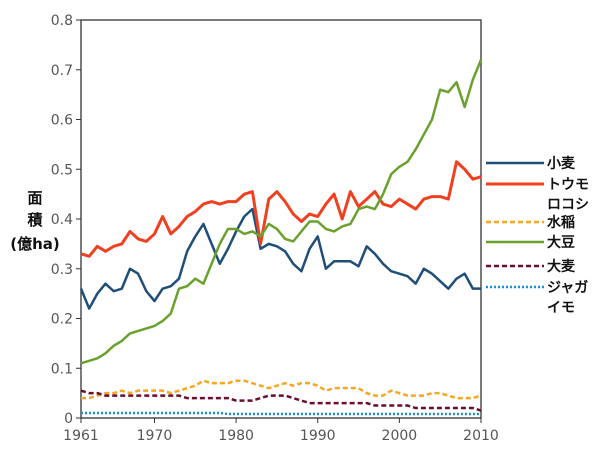  Describe the element at coordinates (62, 170) in the screenshot. I see `y-tick-label: 0.5` at that location.